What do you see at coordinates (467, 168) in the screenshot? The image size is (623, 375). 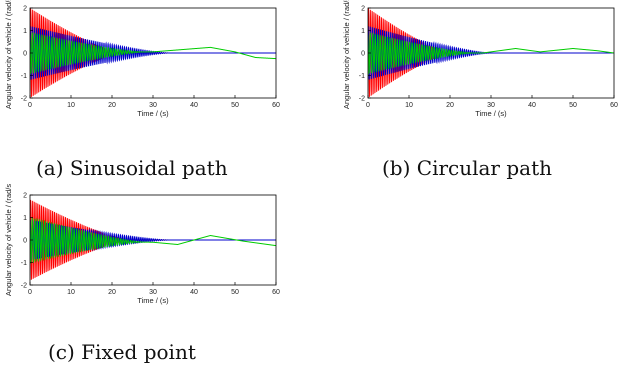 I see `caption-b: (b) Circular path` at bounding box center [467, 168].